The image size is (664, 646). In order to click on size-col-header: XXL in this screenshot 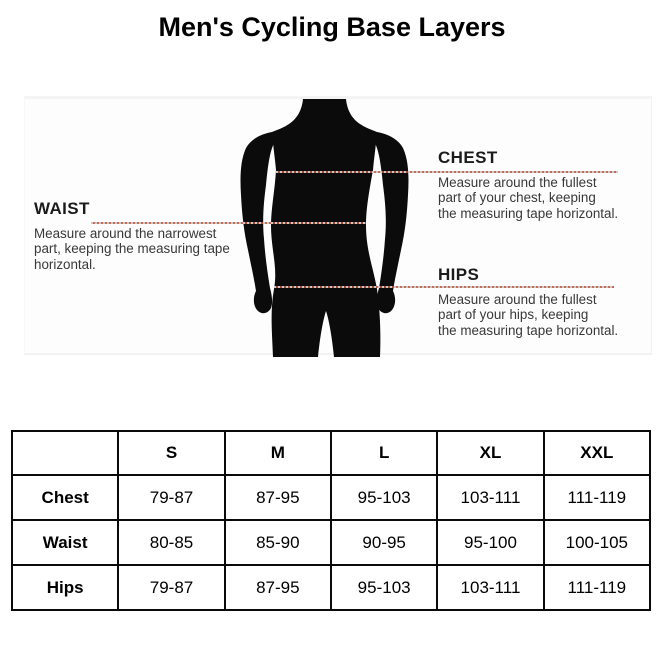, I will do `click(597, 453)`.